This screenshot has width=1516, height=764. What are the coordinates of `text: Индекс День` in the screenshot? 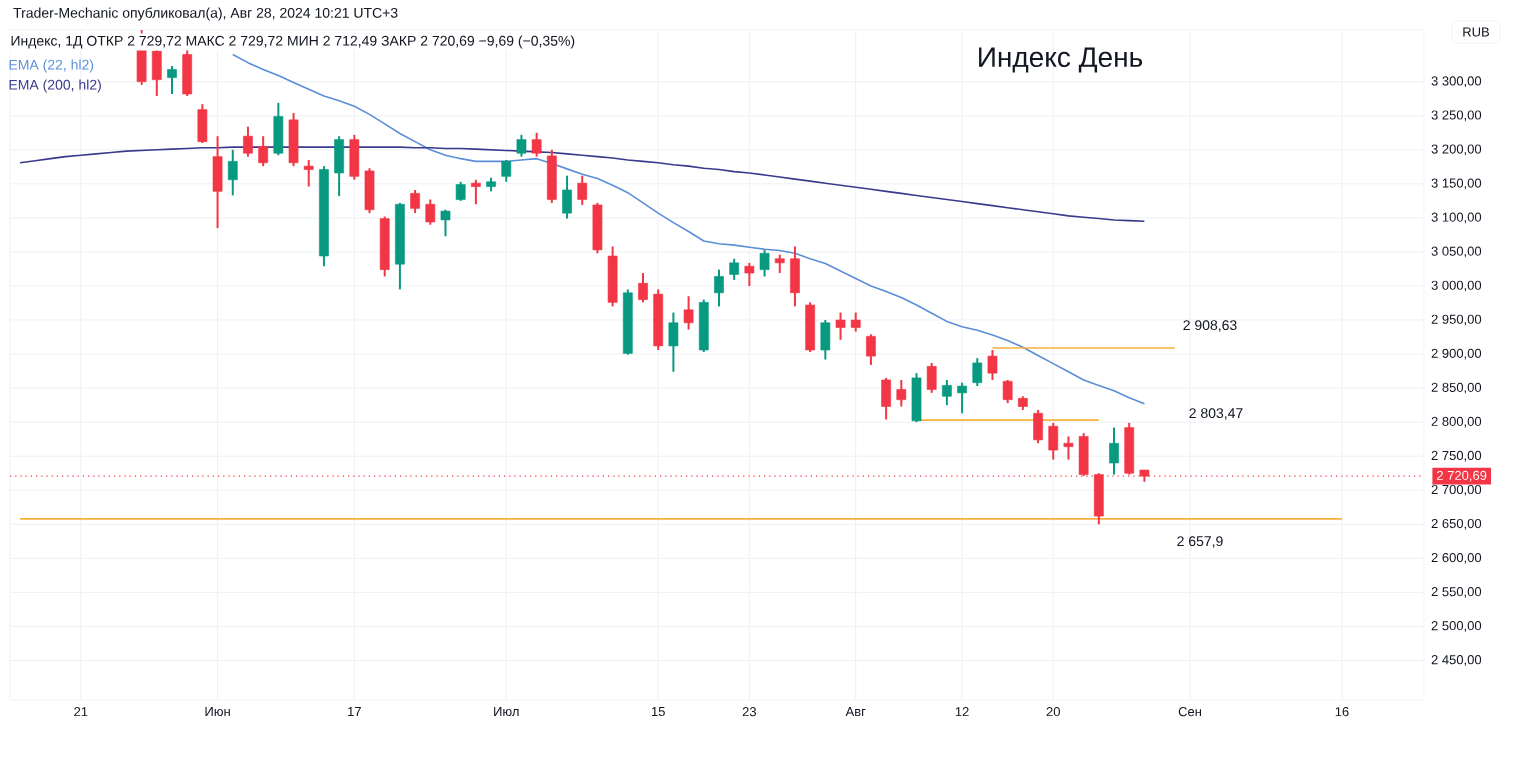 It's located at (1061, 60).